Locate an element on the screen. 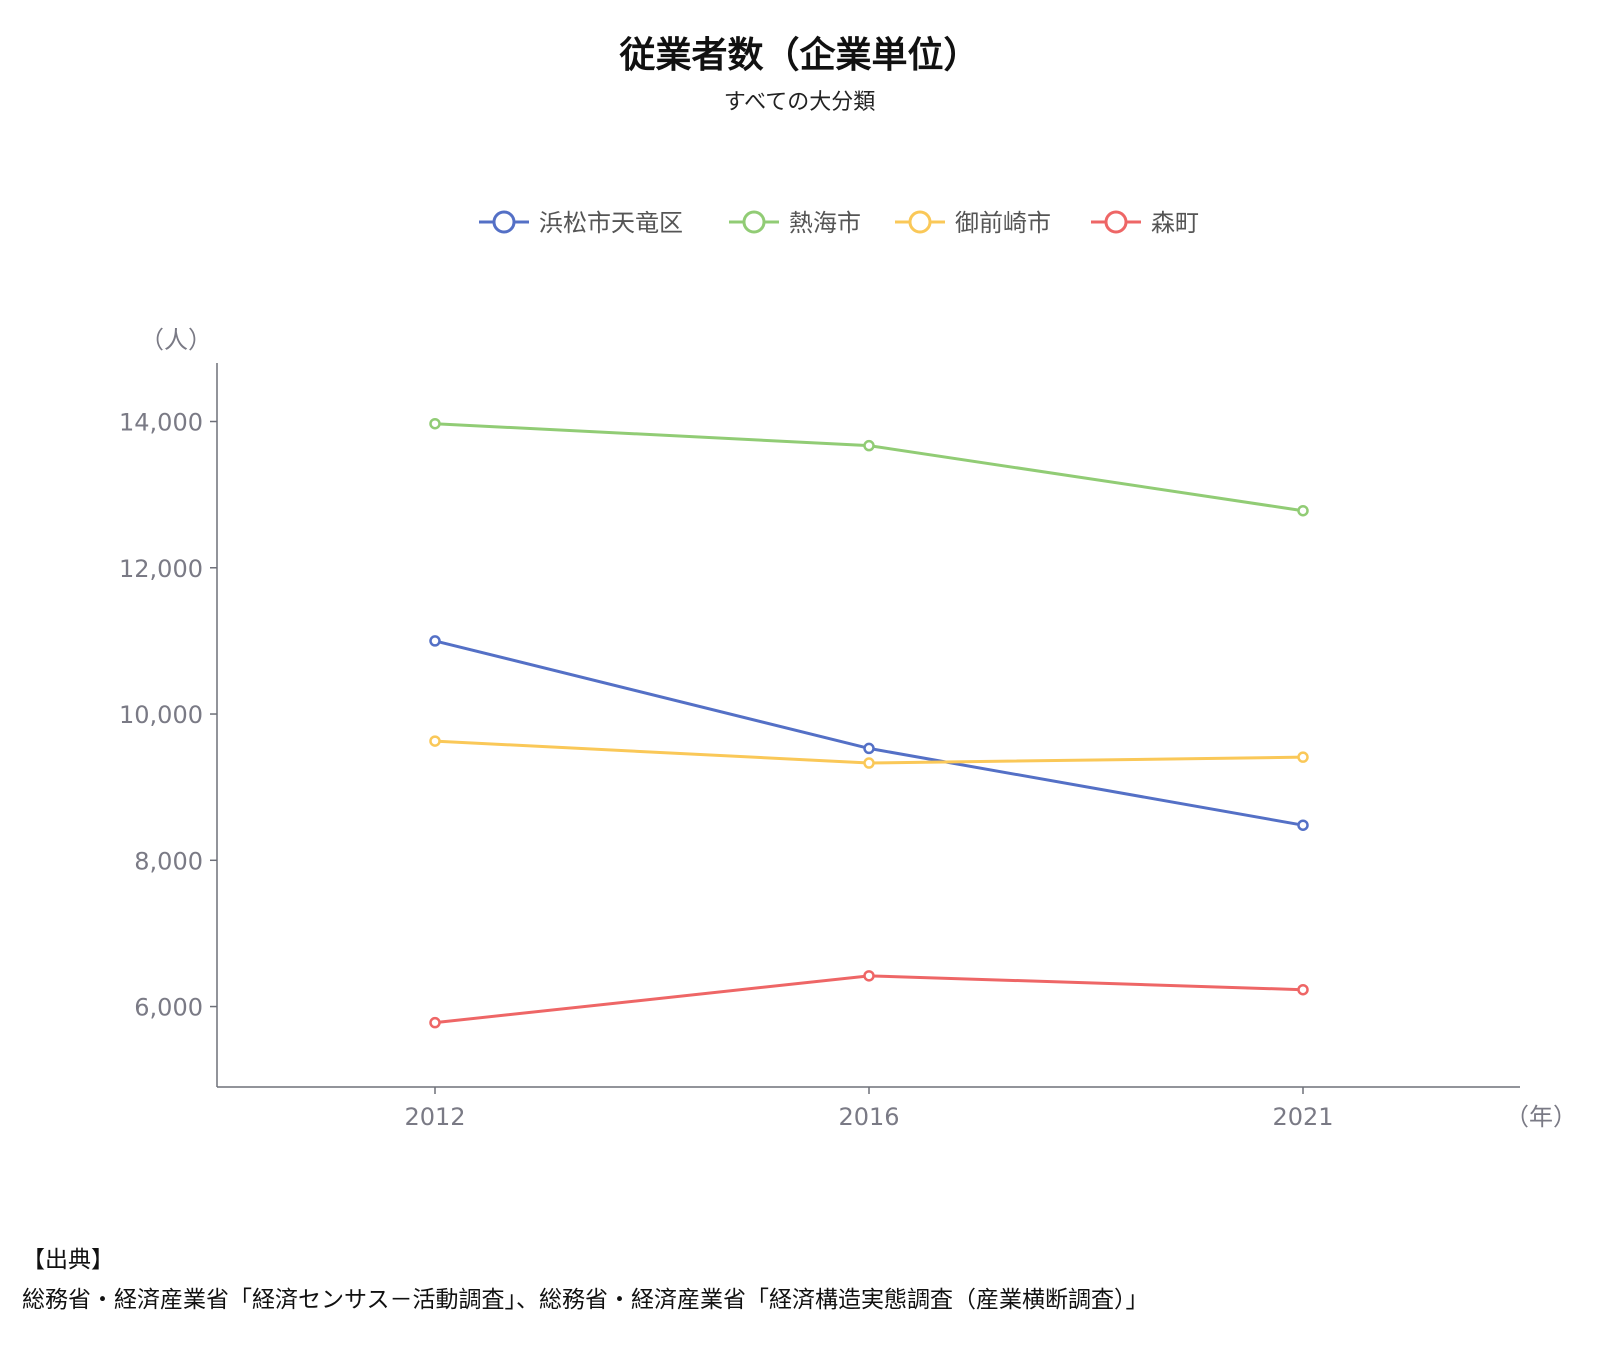 The width and height of the screenshot is (1599, 1350). y-tick-label: 8,000 is located at coordinates (168, 861).